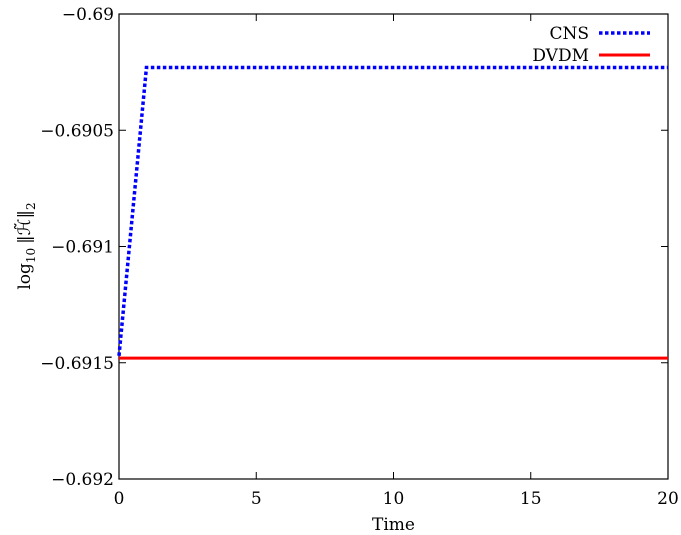 The height and width of the screenshot is (535, 681). I want to click on legend-label-cns: CNS, so click(569, 34).